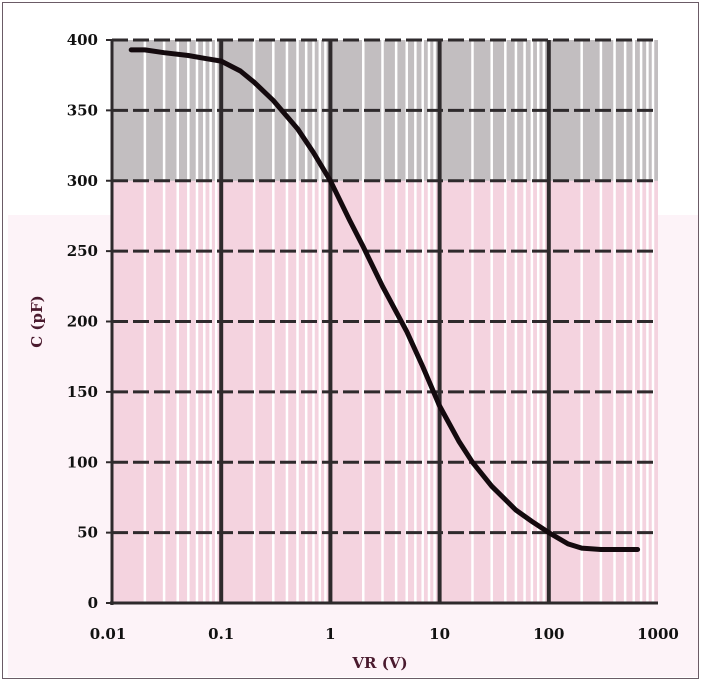 This screenshot has width=705, height=684. I want to click on y-tick-label: 150, so click(82, 392).